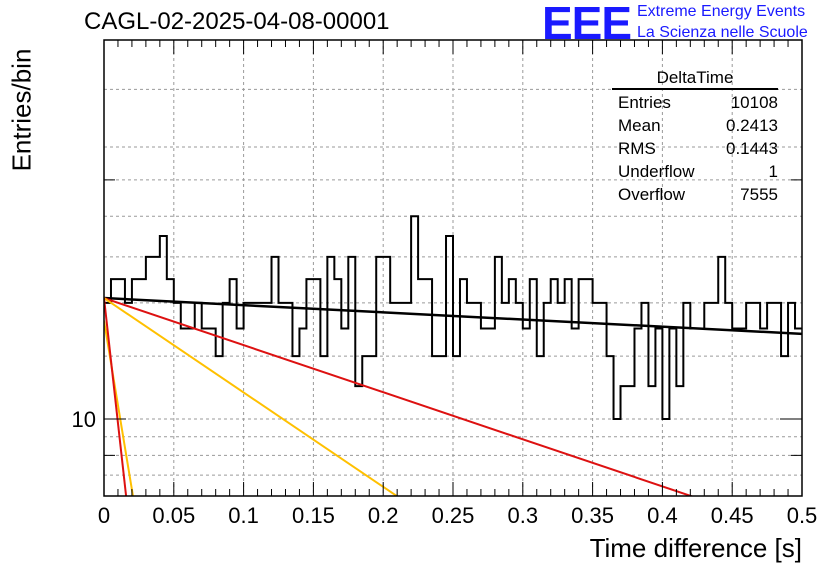 The image size is (836, 572). I want to click on stats-label: Entries, so click(644, 102).